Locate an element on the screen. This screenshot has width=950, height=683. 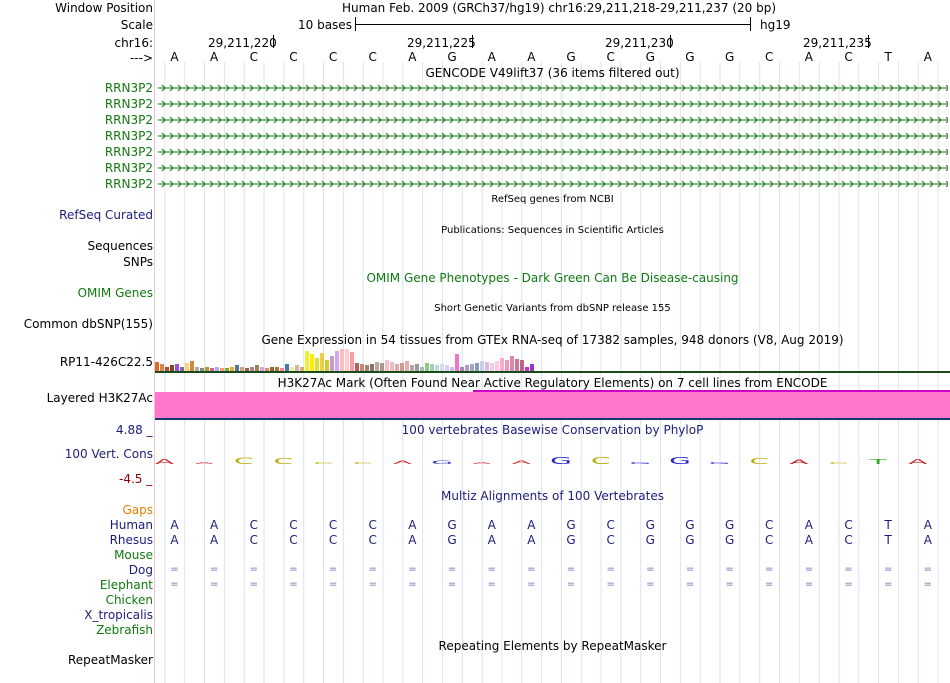
species-label: Dog is located at coordinates (140, 570).